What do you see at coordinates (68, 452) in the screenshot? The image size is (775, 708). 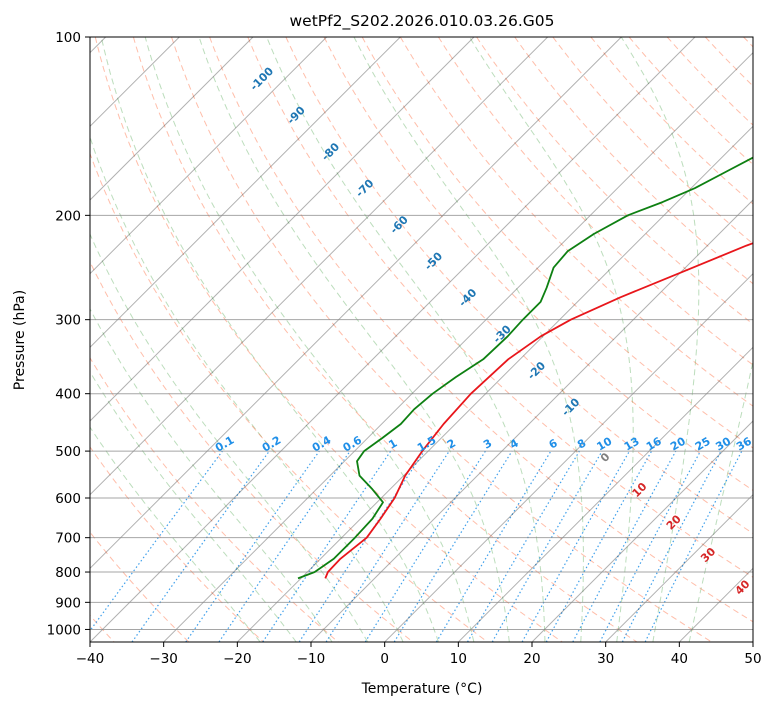 I see `y-tick-label: 500` at bounding box center [68, 452].